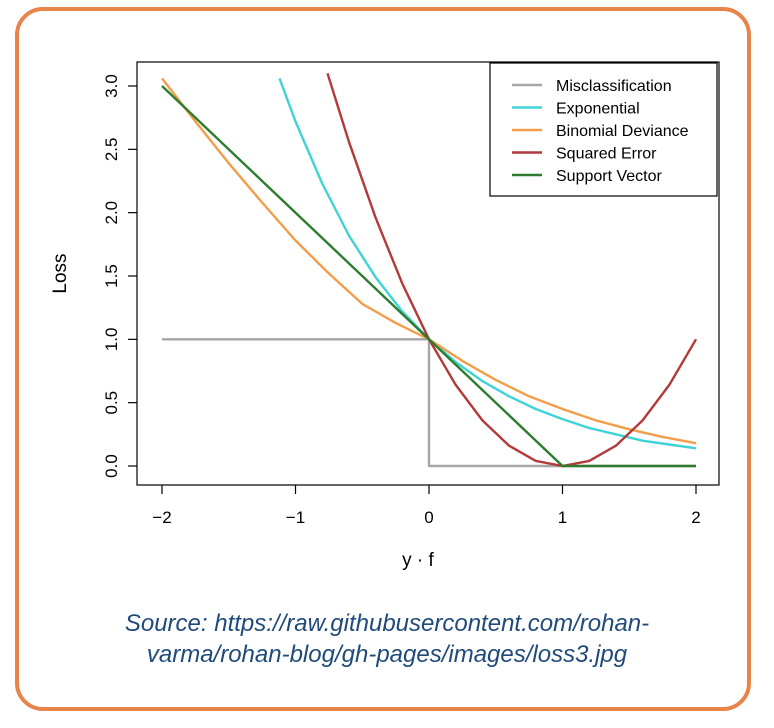 The height and width of the screenshot is (728, 774). Describe the element at coordinates (111, 213) in the screenshot. I see `y-tick-label: 2.0` at that location.